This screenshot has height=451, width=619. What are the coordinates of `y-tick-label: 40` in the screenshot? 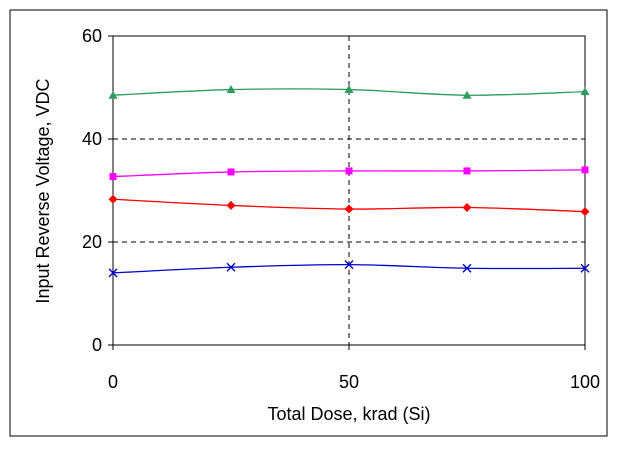 It's located at (92, 139).